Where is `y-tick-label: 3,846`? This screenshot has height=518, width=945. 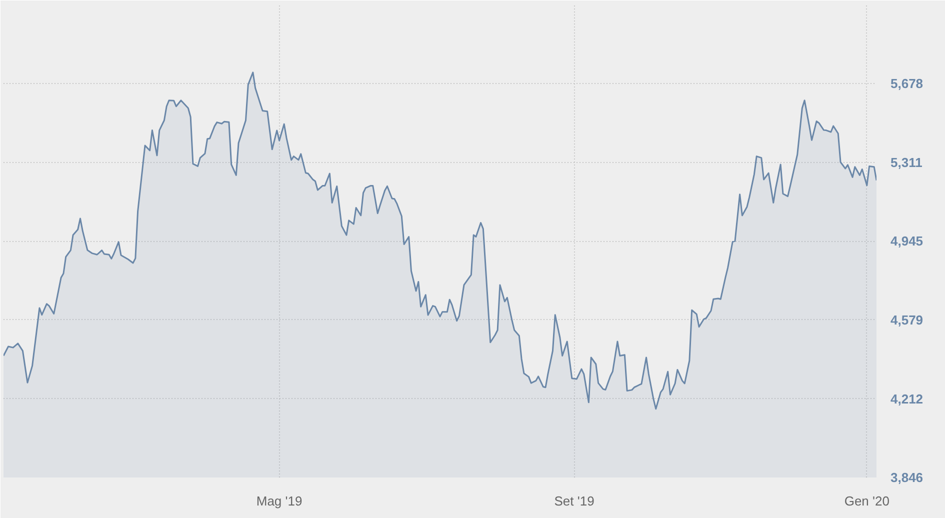 y-tick-label: 3,846 is located at coordinates (907, 477).